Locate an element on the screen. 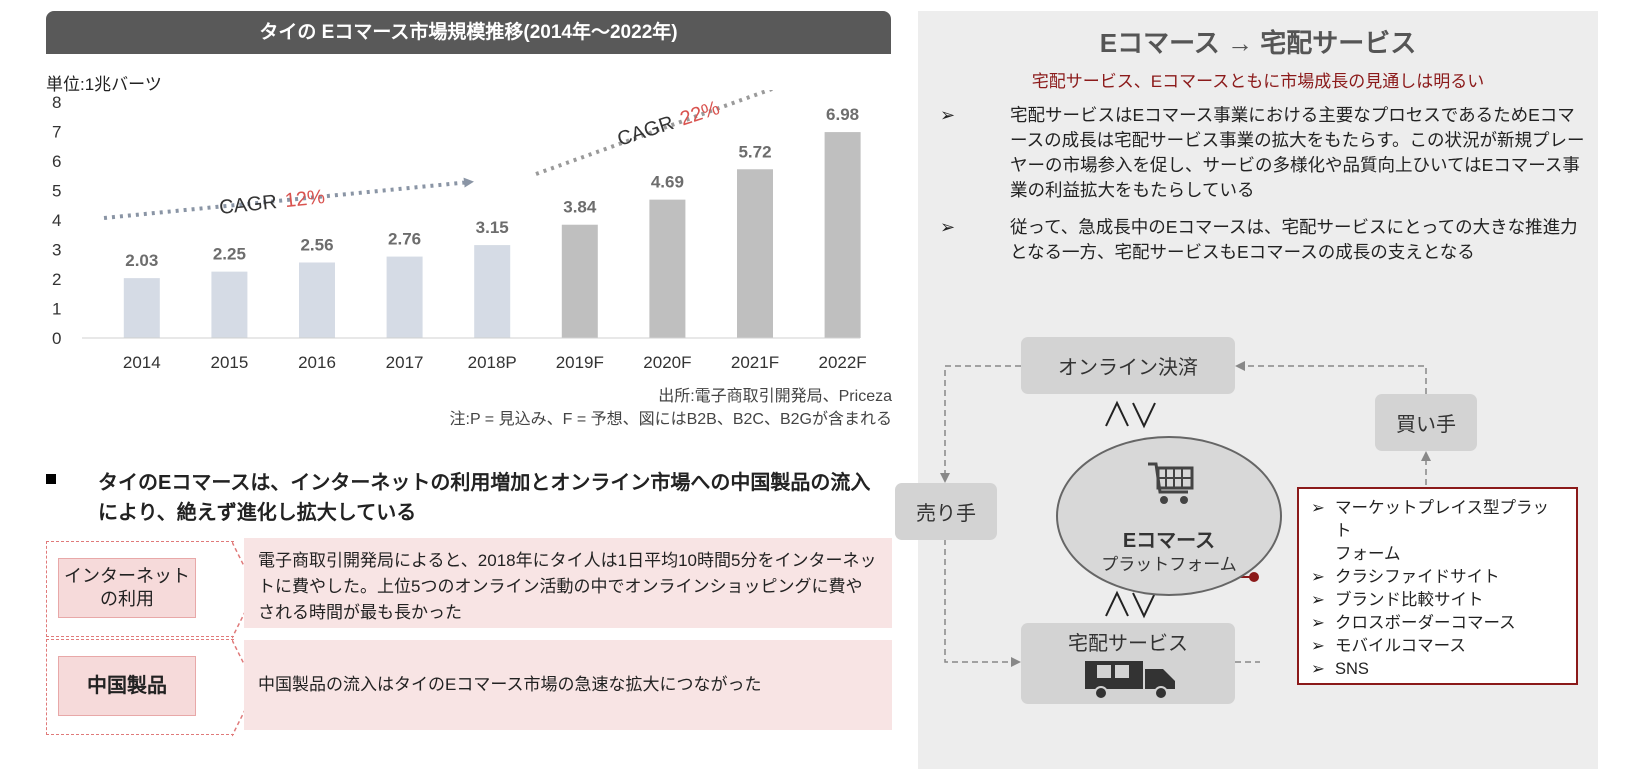  bar-value-label: 3.84 is located at coordinates (580, 207).